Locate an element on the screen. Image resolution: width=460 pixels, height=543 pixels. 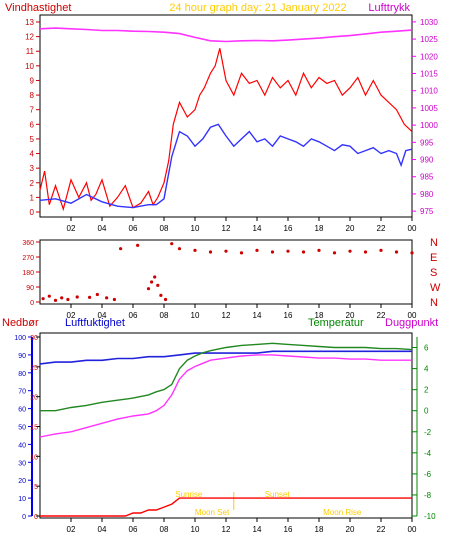
humidity-tick-label: 20 is located at coordinates (22, 481).